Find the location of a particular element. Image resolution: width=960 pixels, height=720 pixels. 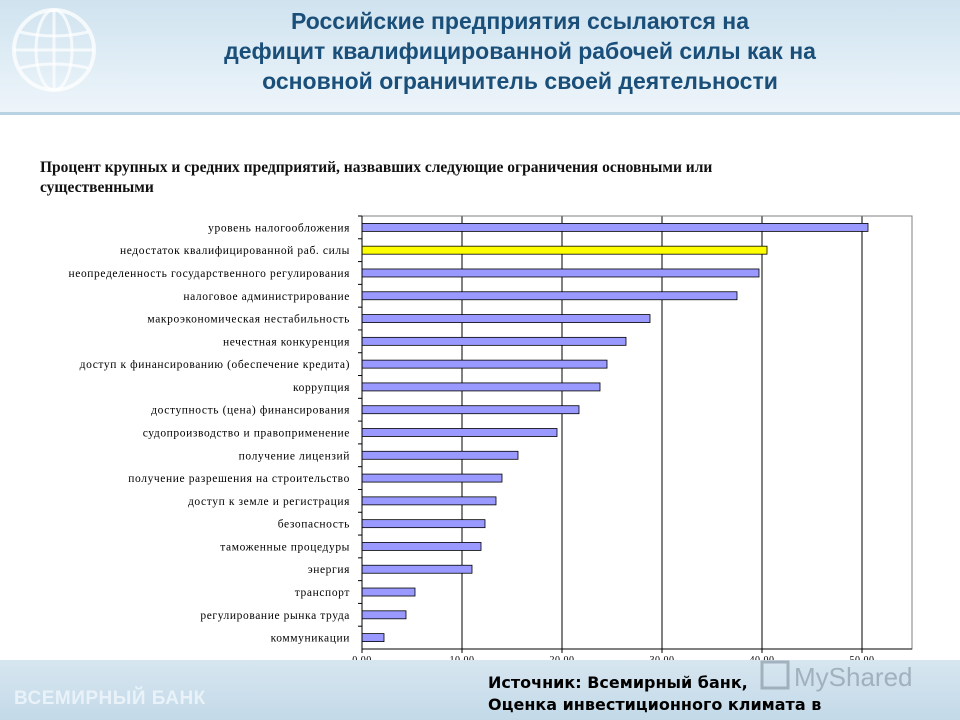

category-label-0: уровень налогообложения is located at coordinates (279, 228).